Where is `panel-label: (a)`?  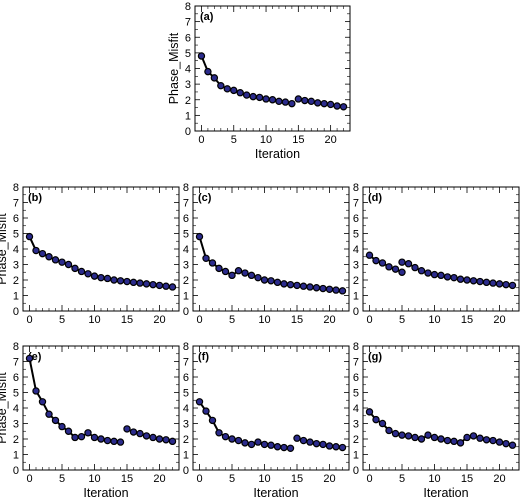 panel-label: (a) is located at coordinates (207, 17).